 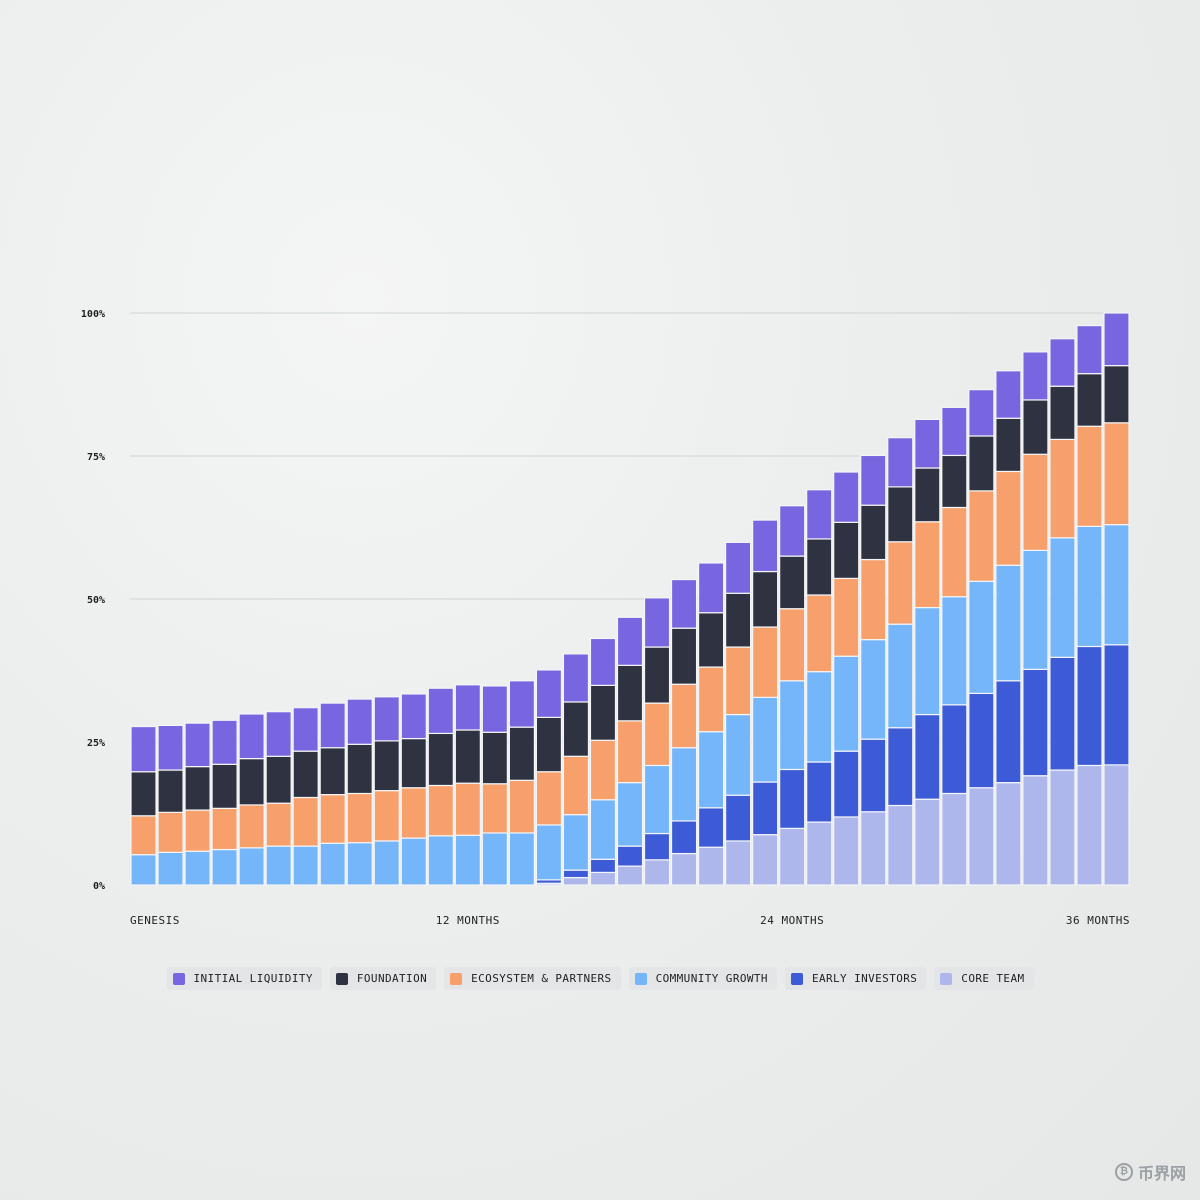 What do you see at coordinates (993, 978) in the screenshot?
I see `legend-label: CORE TEAM` at bounding box center [993, 978].